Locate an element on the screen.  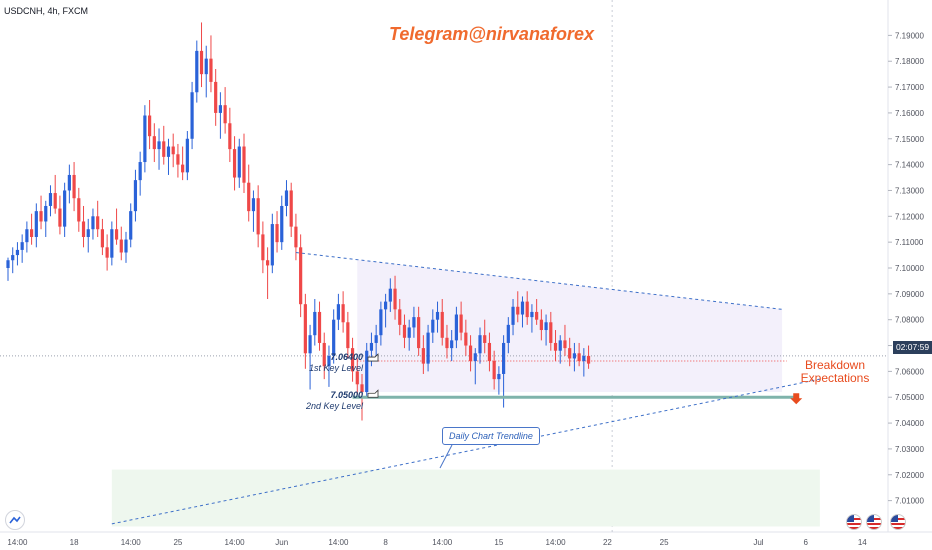
breakdown-line2: Expectations is located at coordinates (835, 378).